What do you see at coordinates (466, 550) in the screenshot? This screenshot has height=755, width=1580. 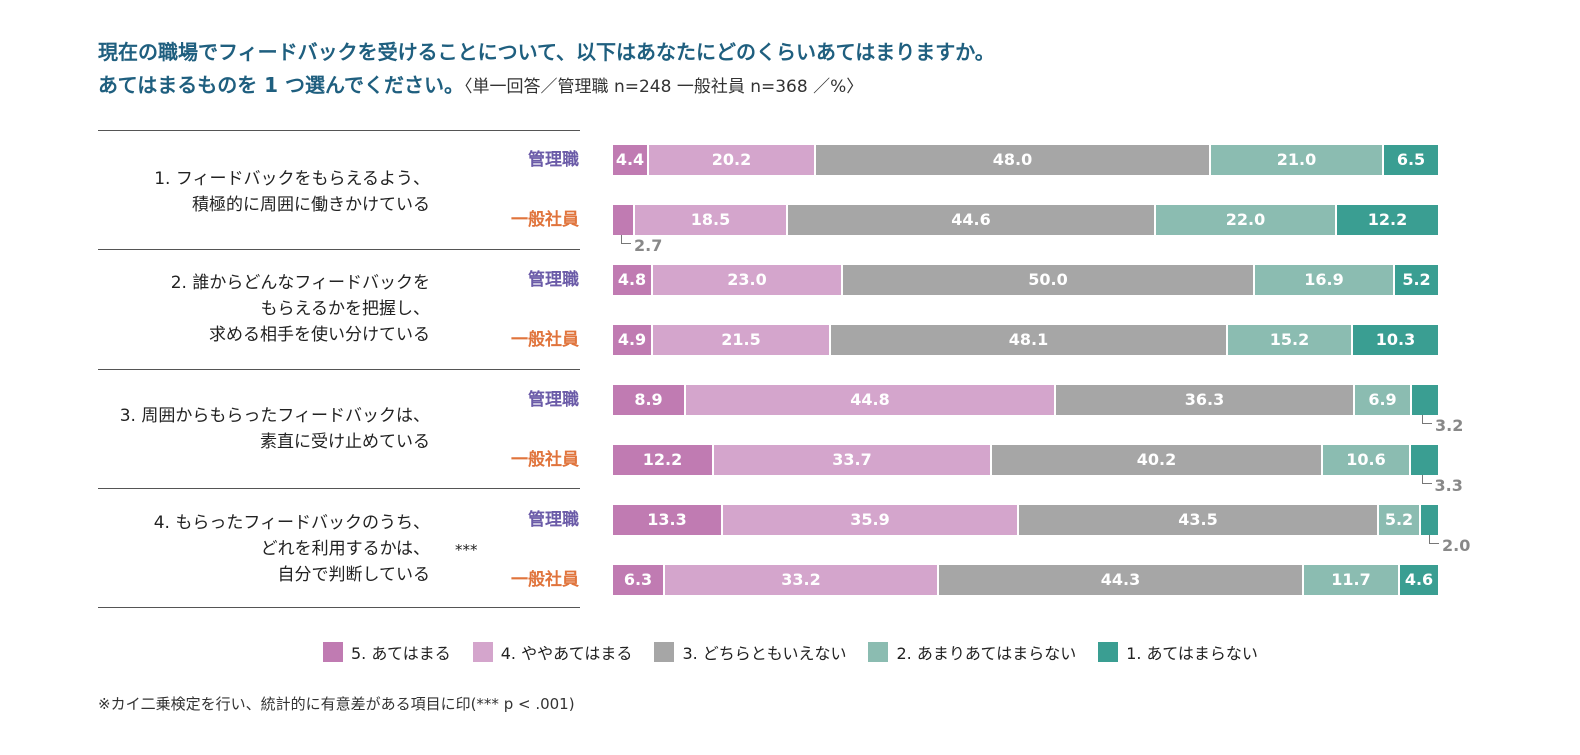 I see `significance-mark: ***` at bounding box center [466, 550].